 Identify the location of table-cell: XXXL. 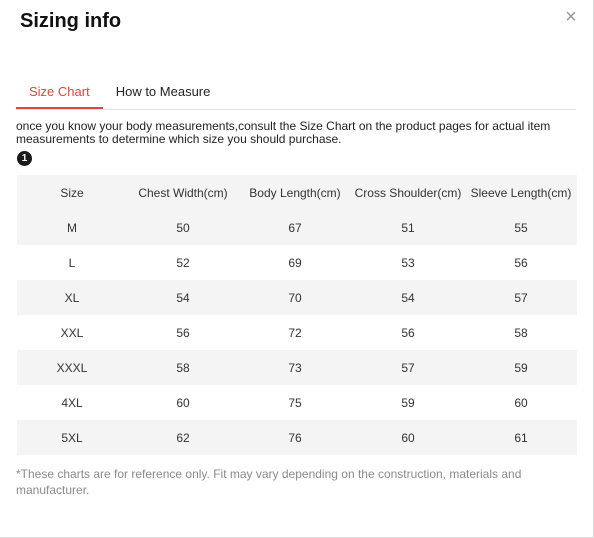
(72, 367).